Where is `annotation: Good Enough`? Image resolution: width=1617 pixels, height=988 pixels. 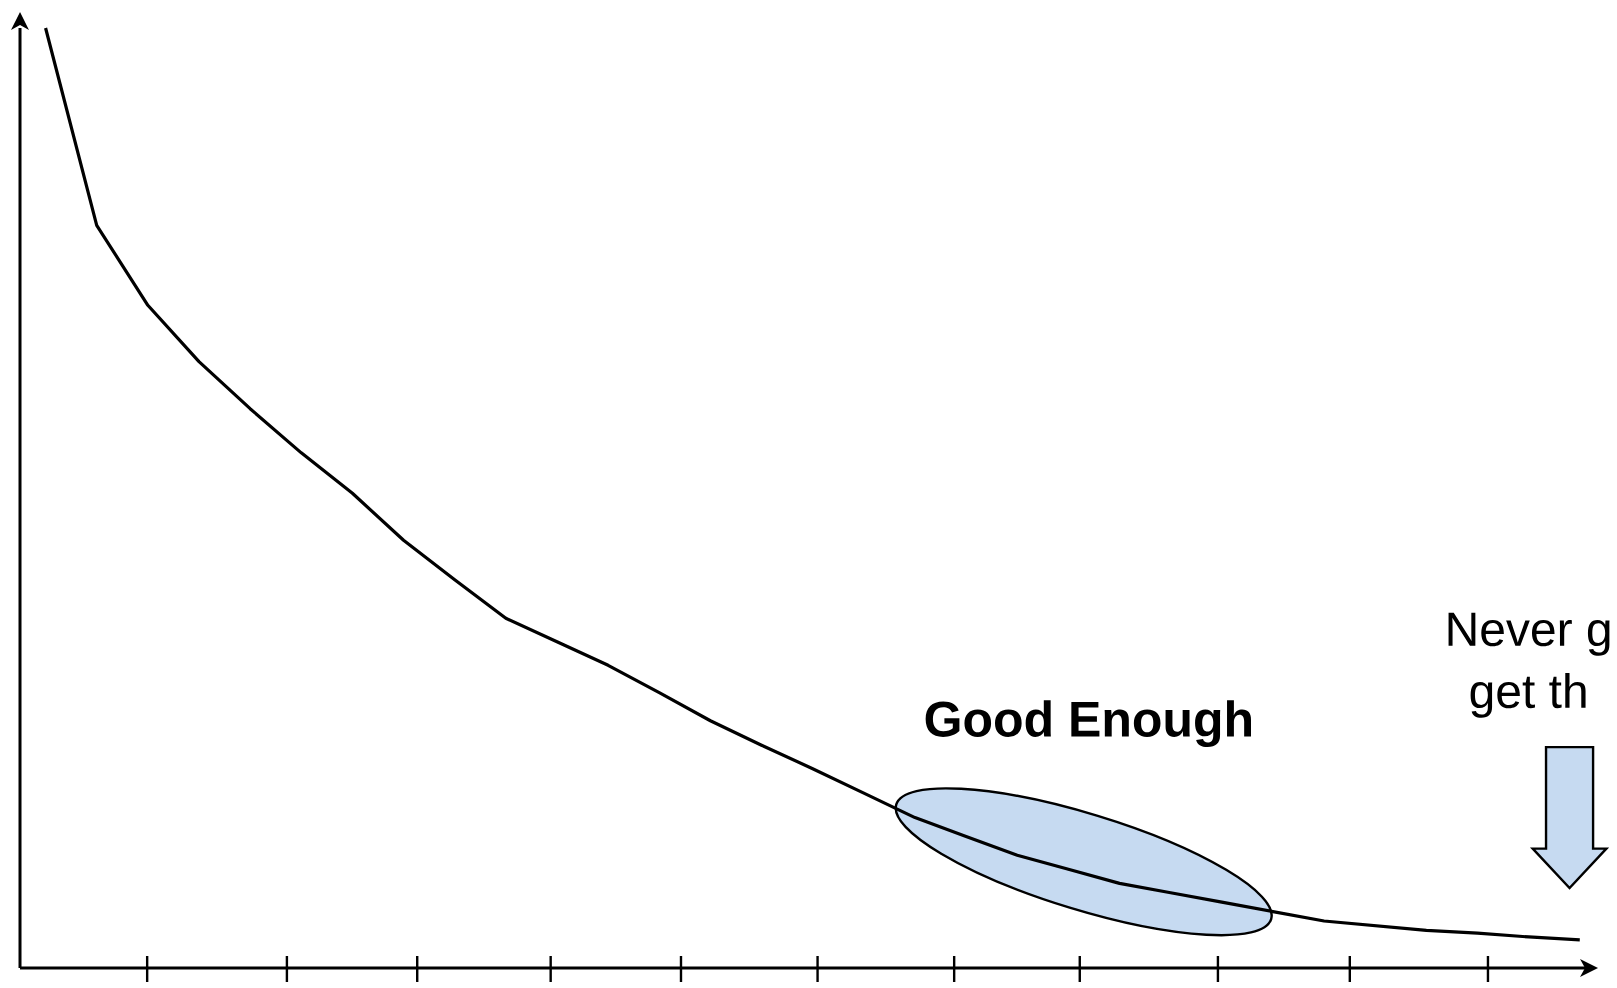
annotation: Good Enough is located at coordinates (1088, 723).